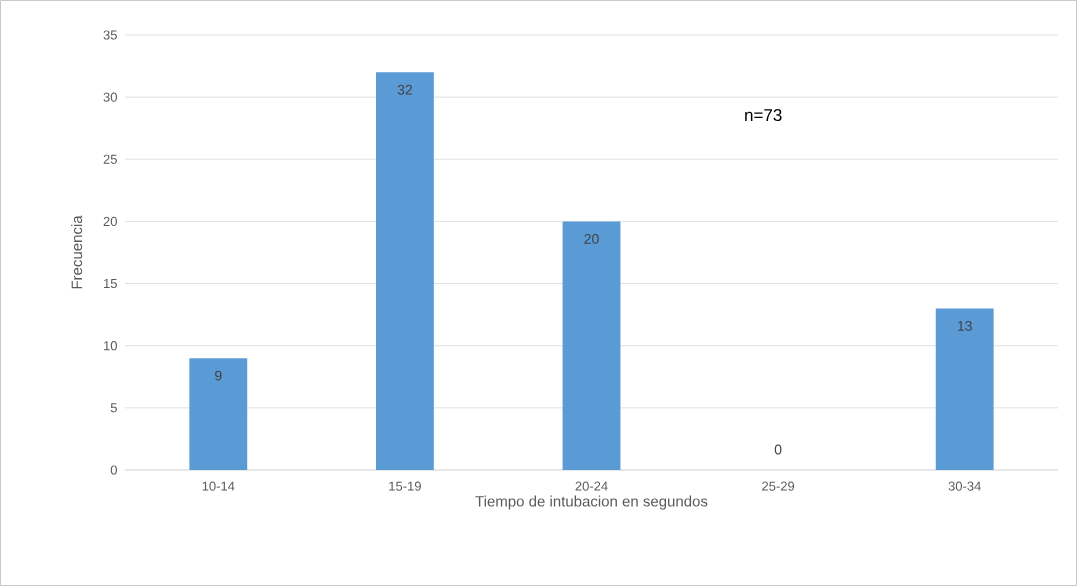 This screenshot has width=1077, height=586. Describe the element at coordinates (763, 115) in the screenshot. I see `annotation: n=73` at that location.